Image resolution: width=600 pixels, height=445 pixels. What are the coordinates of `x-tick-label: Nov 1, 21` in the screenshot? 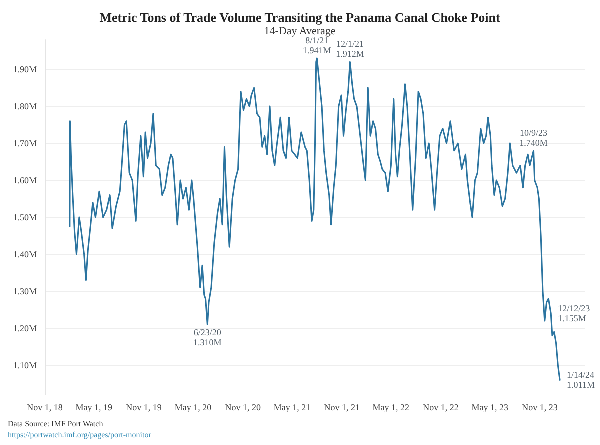 It's located at (342, 407).